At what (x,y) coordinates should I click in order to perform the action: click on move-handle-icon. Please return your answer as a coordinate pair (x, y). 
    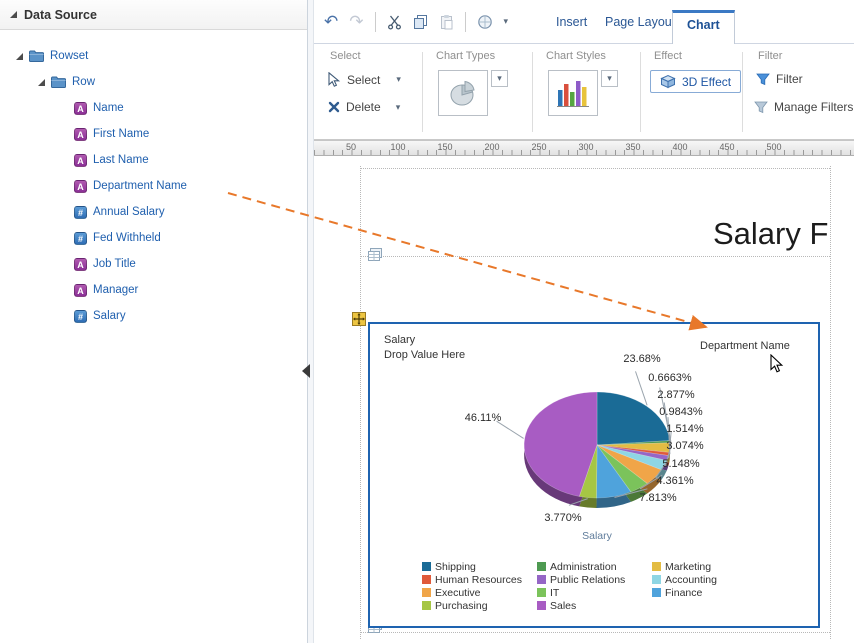
    Looking at the image, I should click on (359, 319).